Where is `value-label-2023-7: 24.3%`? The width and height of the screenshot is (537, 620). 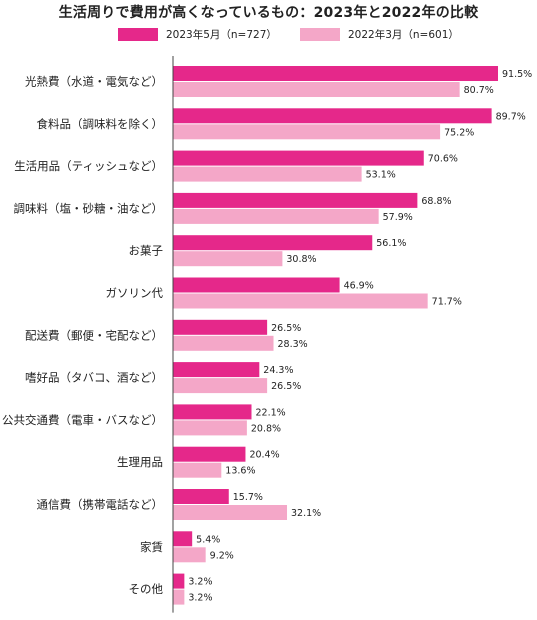
value-label-2023-7: 24.3% is located at coordinates (278, 370).